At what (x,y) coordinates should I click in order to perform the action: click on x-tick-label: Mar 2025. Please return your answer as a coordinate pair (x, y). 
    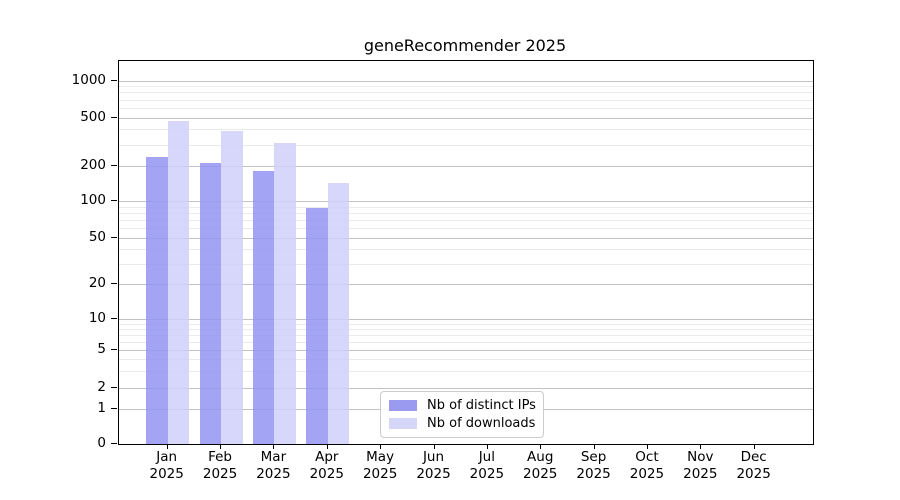
    Looking at the image, I should click on (273, 466).